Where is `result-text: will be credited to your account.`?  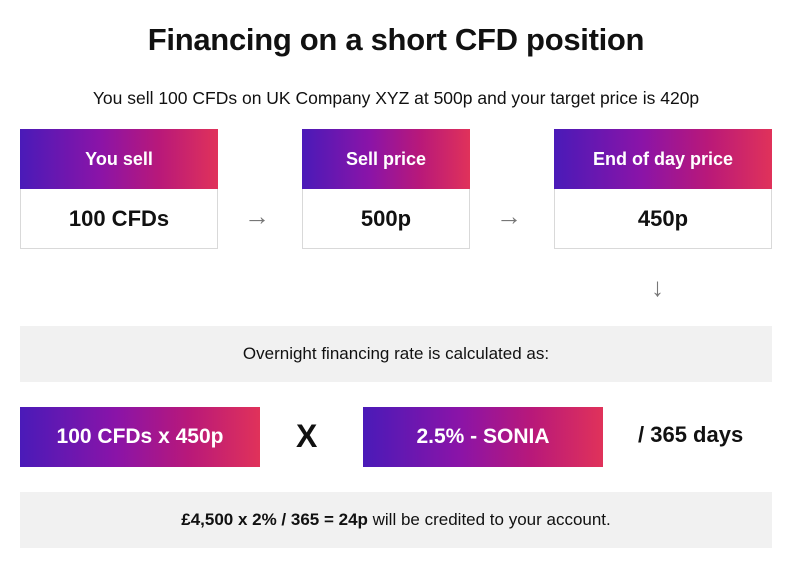
result-text: will be credited to your account. is located at coordinates (489, 519).